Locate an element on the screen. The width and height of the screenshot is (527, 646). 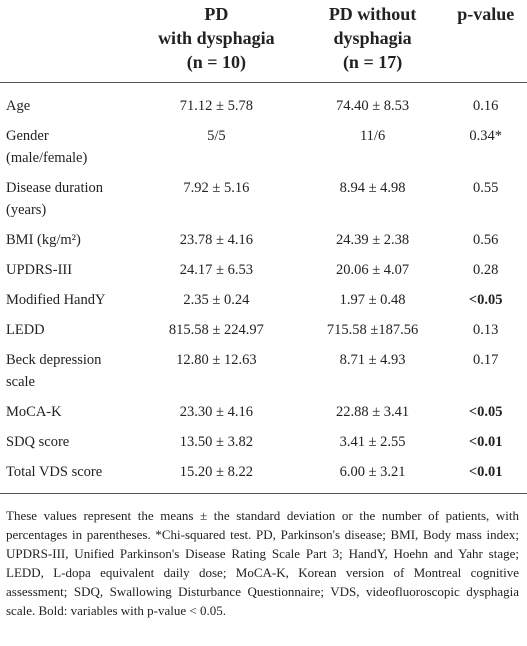
table-cell: 11/6 is located at coordinates (372, 136).